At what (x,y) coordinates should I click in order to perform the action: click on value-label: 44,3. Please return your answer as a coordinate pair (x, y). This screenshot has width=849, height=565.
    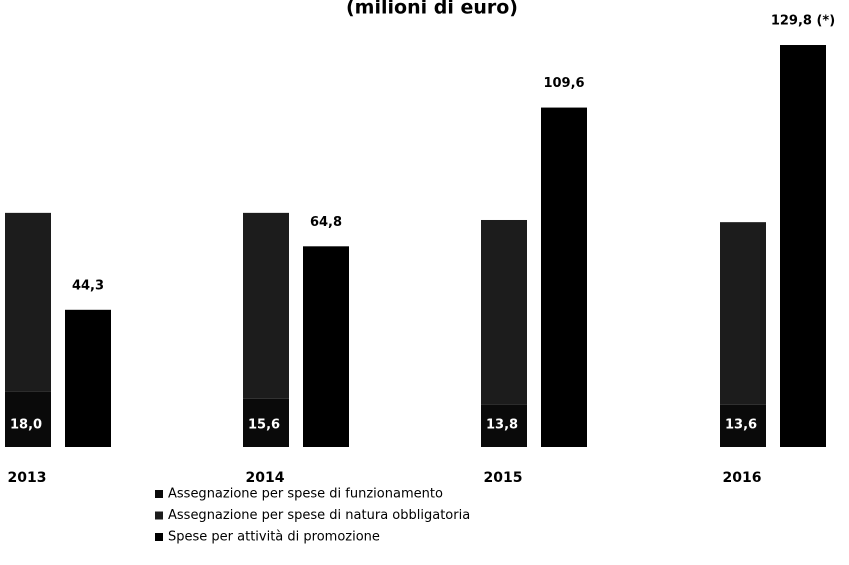
    Looking at the image, I should click on (88, 285).